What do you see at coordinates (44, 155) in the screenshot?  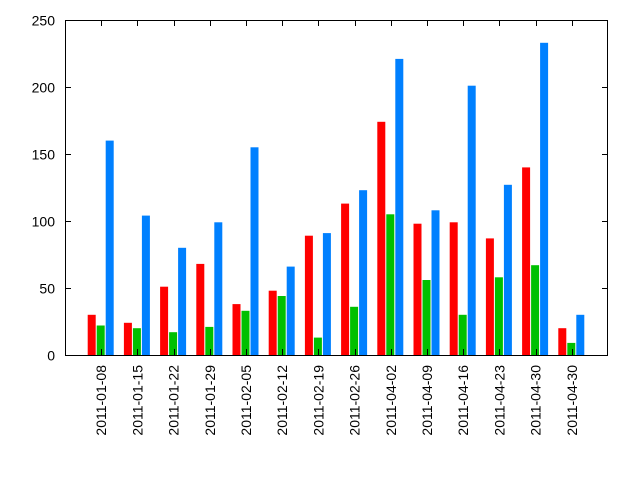 I see `y-tick-label: 150` at bounding box center [44, 155].